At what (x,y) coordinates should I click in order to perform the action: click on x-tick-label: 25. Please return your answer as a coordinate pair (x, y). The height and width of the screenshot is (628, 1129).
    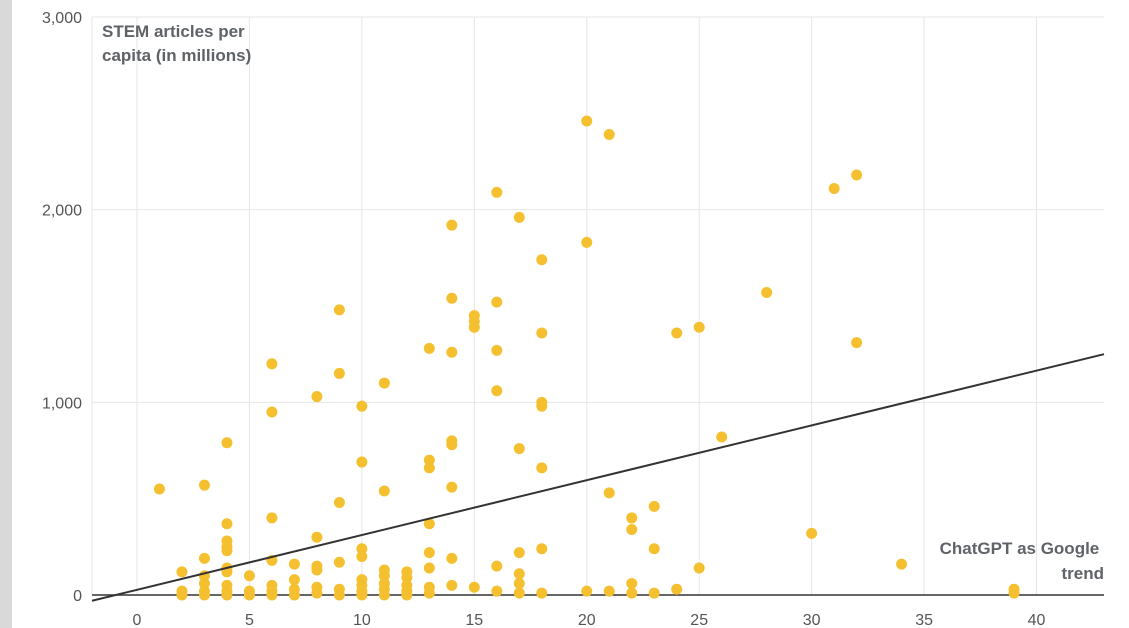
    Looking at the image, I should click on (699, 620).